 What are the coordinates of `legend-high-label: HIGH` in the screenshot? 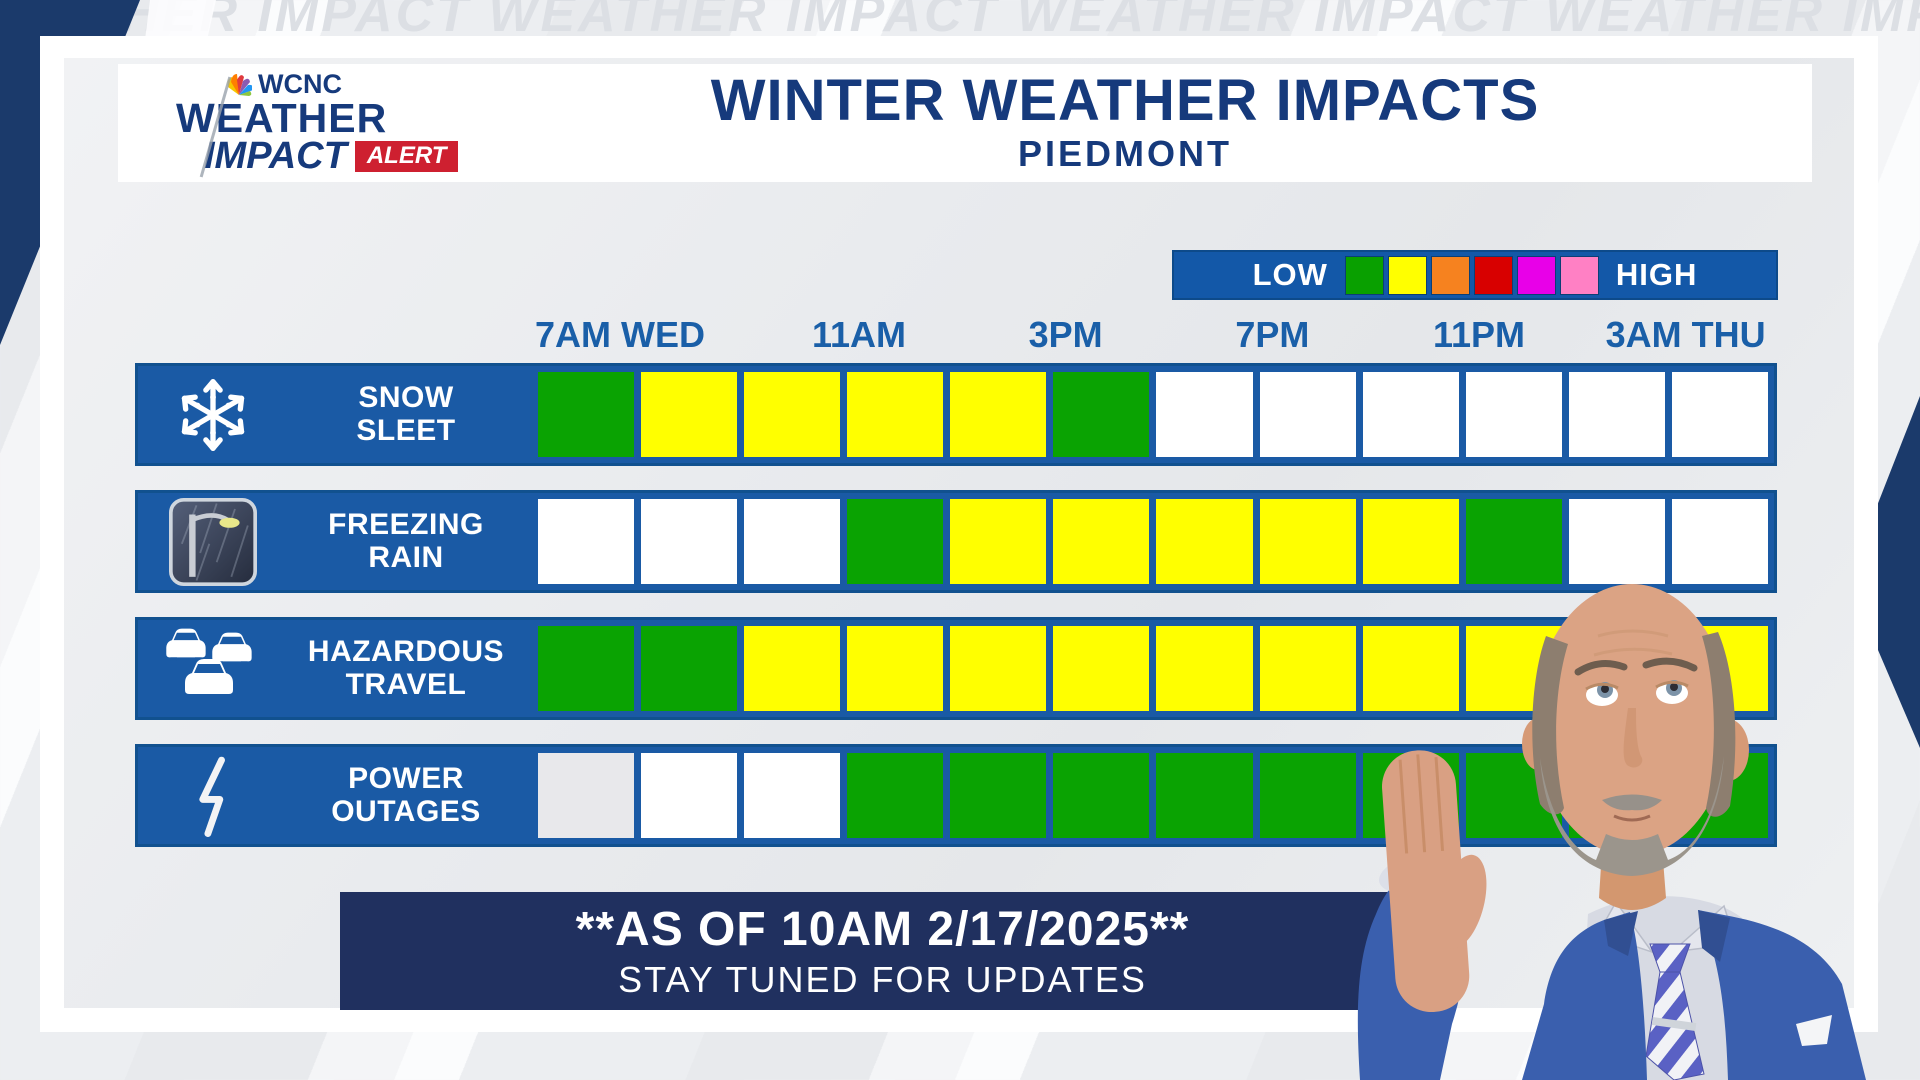 It's located at (1656, 274).